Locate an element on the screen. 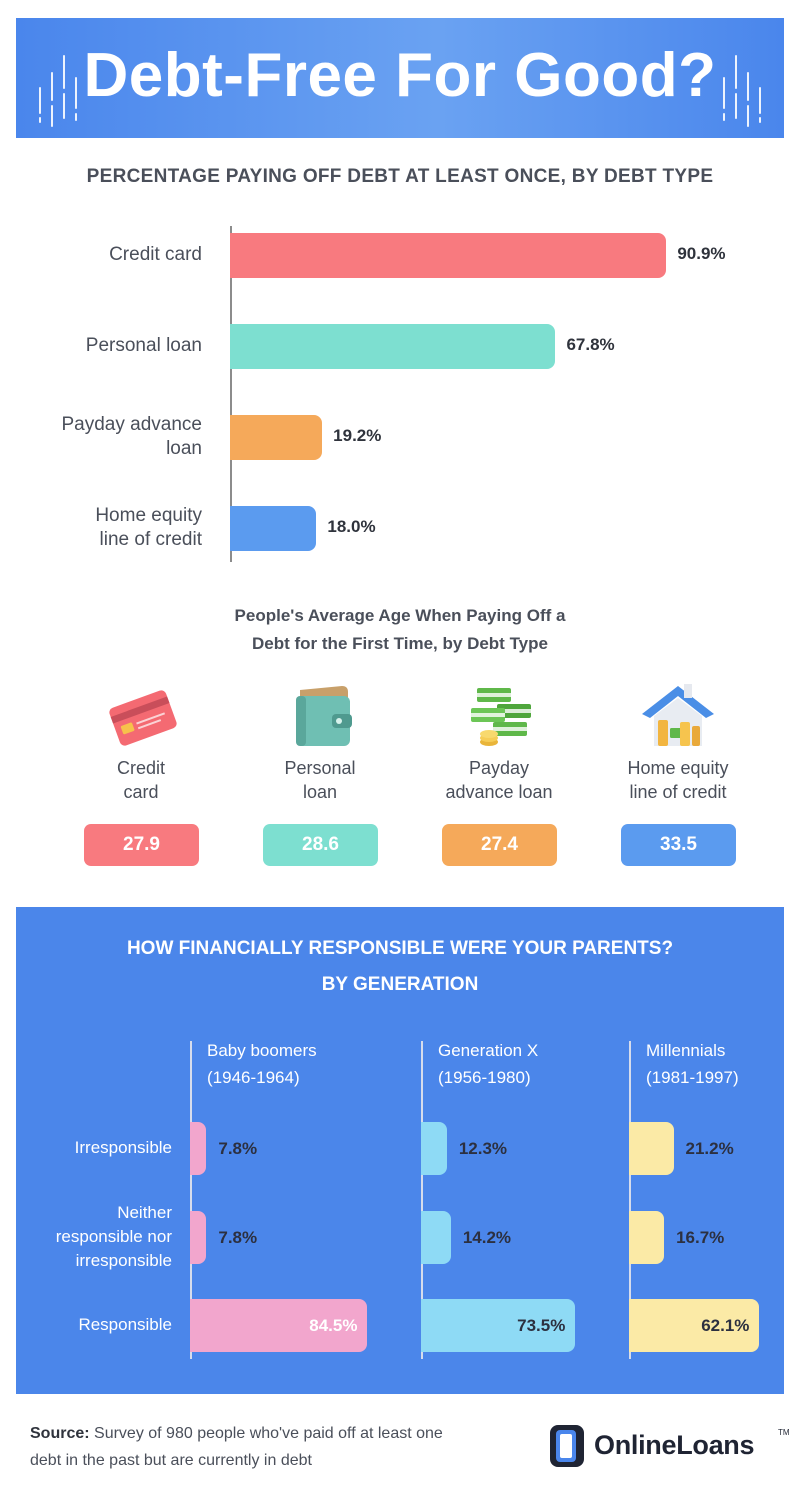 The width and height of the screenshot is (800, 1495). responsibility-tick-label: Responsible is located at coordinates (125, 1324).